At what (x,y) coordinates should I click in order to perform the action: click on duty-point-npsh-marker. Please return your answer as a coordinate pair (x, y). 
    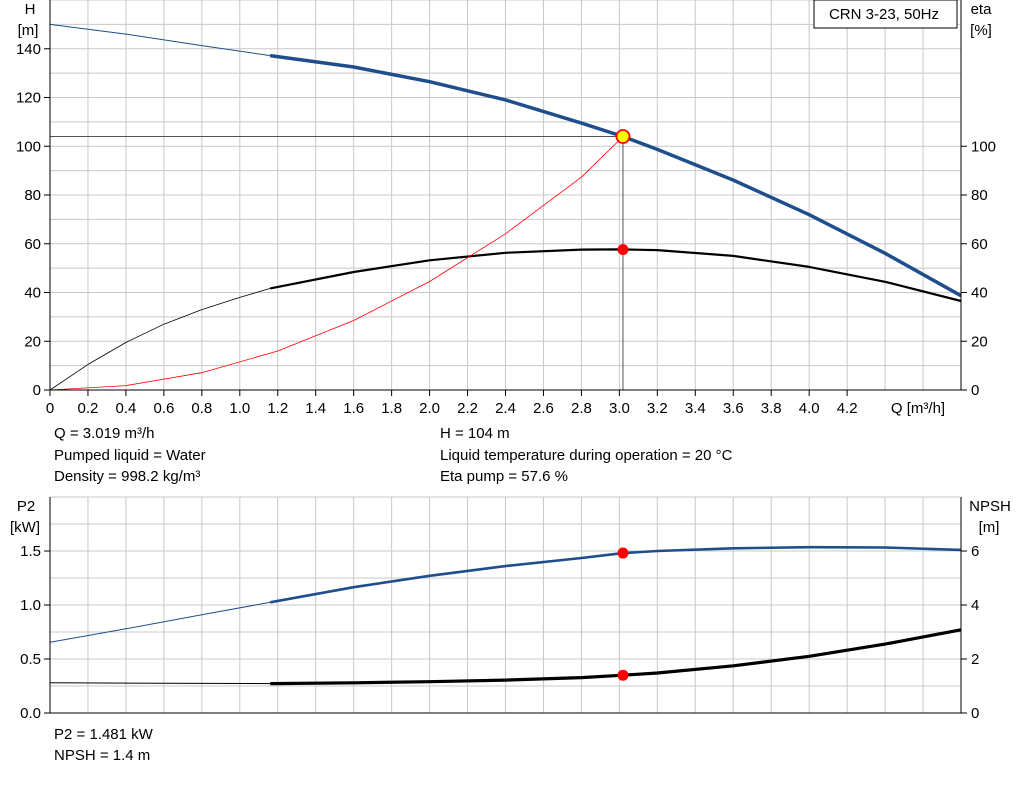
    Looking at the image, I should click on (623, 675).